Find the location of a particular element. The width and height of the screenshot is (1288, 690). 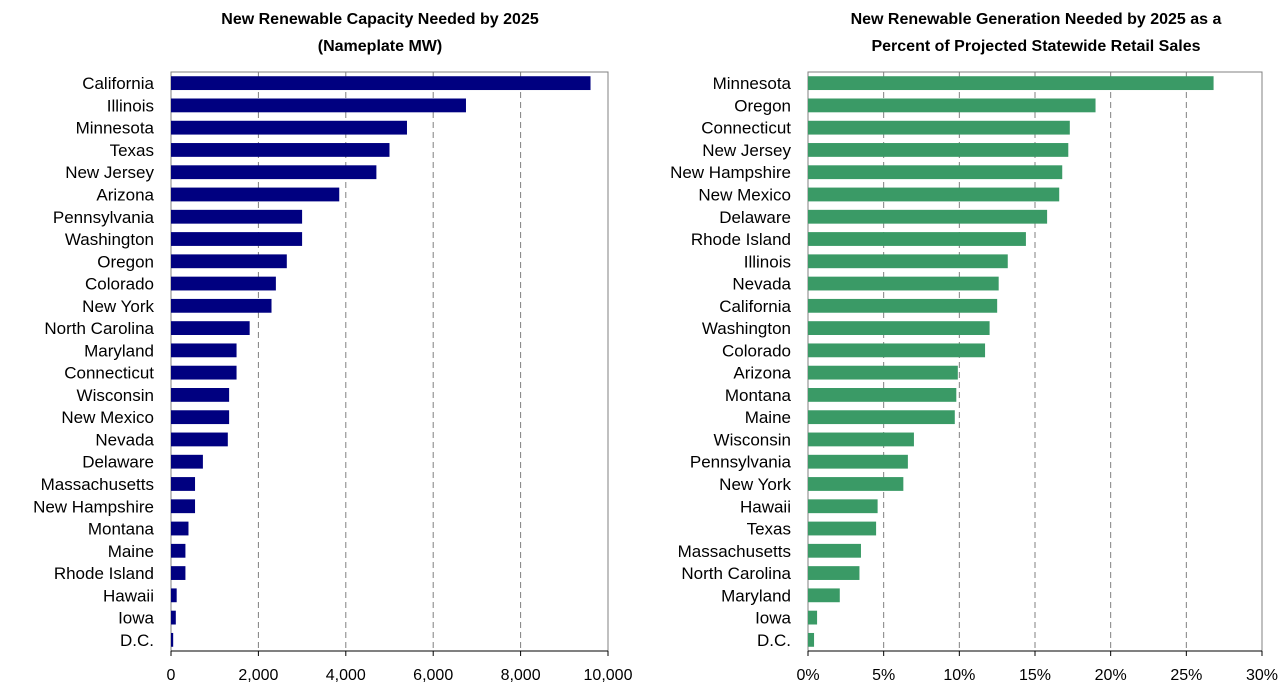

capacity-tick-label: 10,000 is located at coordinates (608, 675).